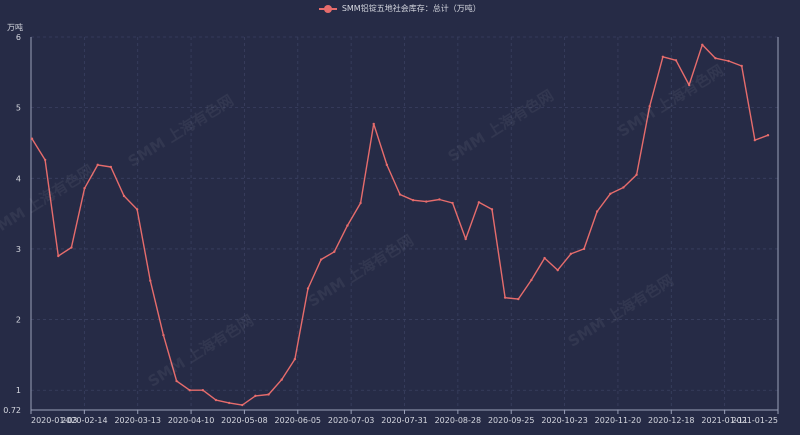 The image size is (800, 435). What do you see at coordinates (328, 8) in the screenshot?
I see `legend-marker-icon` at bounding box center [328, 8].